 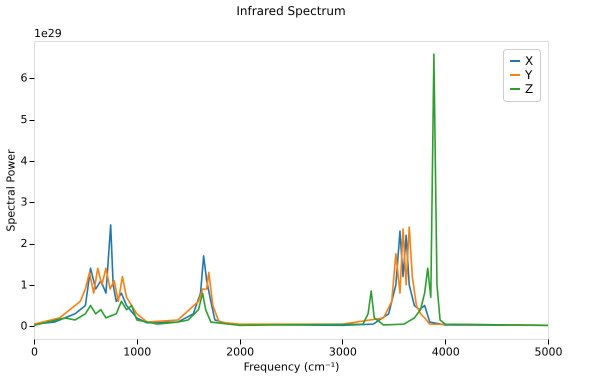 I want to click on y-tick-label: 6, so click(x=24, y=78).